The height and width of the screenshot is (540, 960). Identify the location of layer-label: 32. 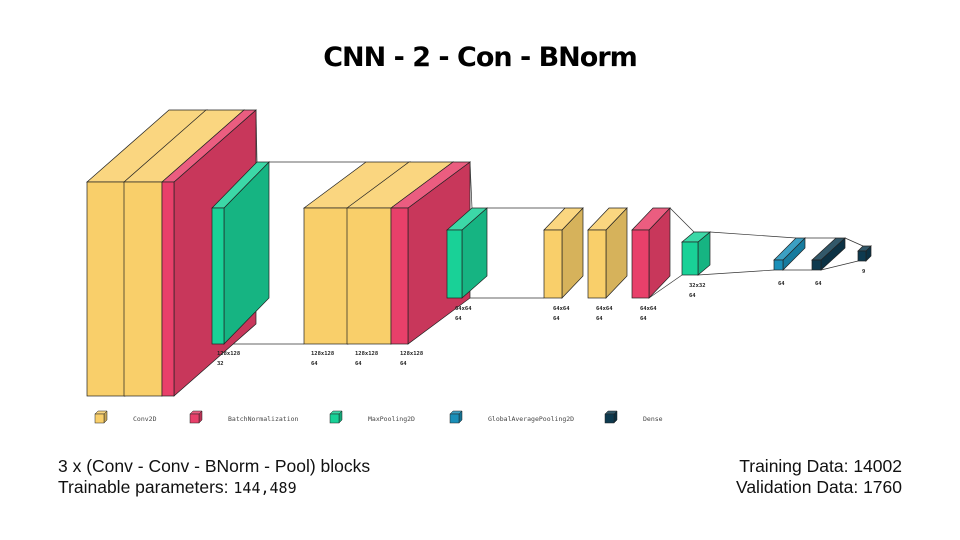
(220, 364).